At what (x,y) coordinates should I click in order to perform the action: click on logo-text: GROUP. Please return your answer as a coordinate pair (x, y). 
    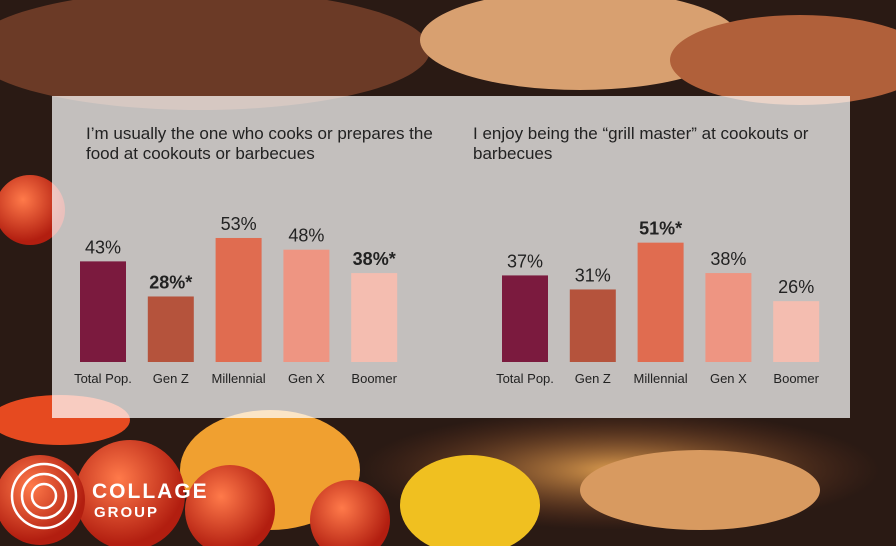
    Looking at the image, I should click on (127, 512).